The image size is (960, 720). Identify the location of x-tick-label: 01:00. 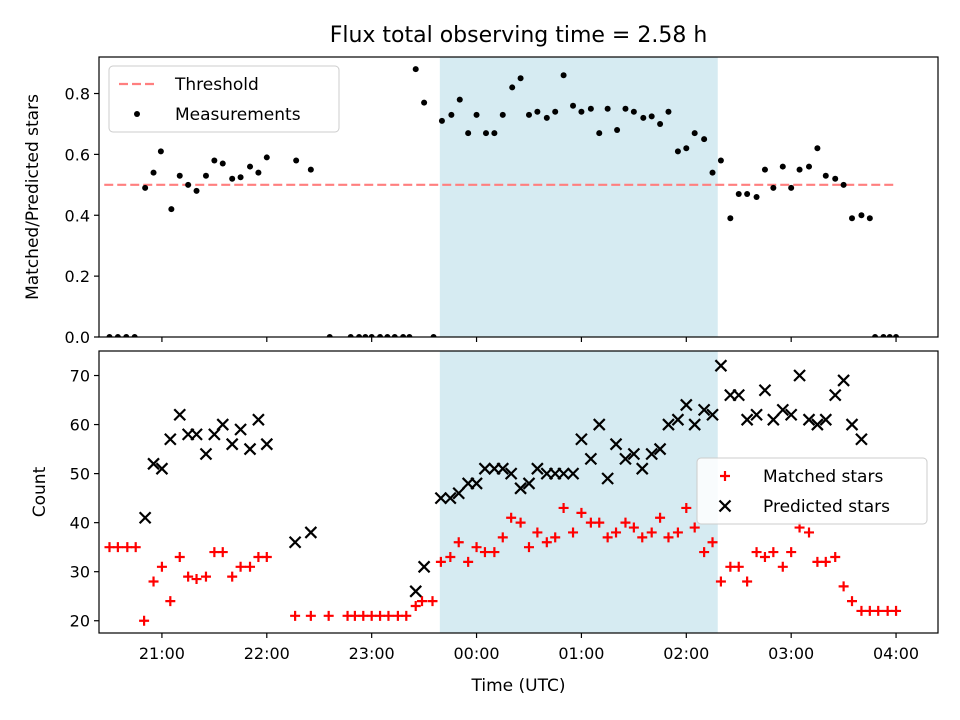
(581, 653).